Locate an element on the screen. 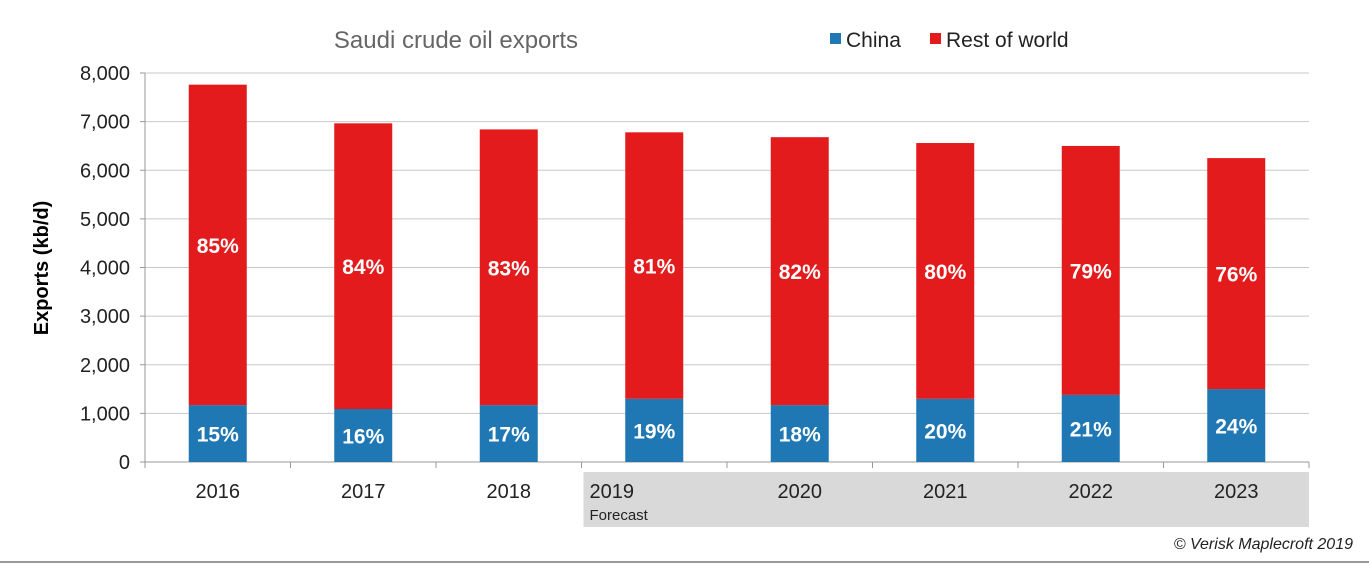 The image size is (1369, 564). x-tick-label: 2018 is located at coordinates (509, 492).